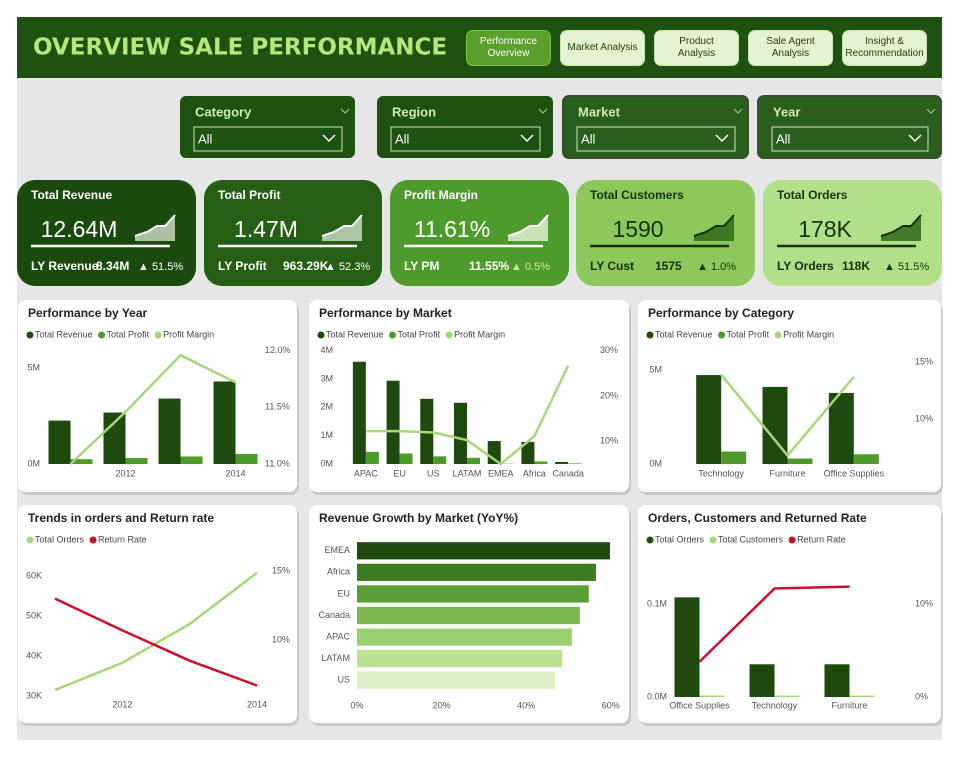  I want to click on kpi-title: Total Customers, so click(637, 195).